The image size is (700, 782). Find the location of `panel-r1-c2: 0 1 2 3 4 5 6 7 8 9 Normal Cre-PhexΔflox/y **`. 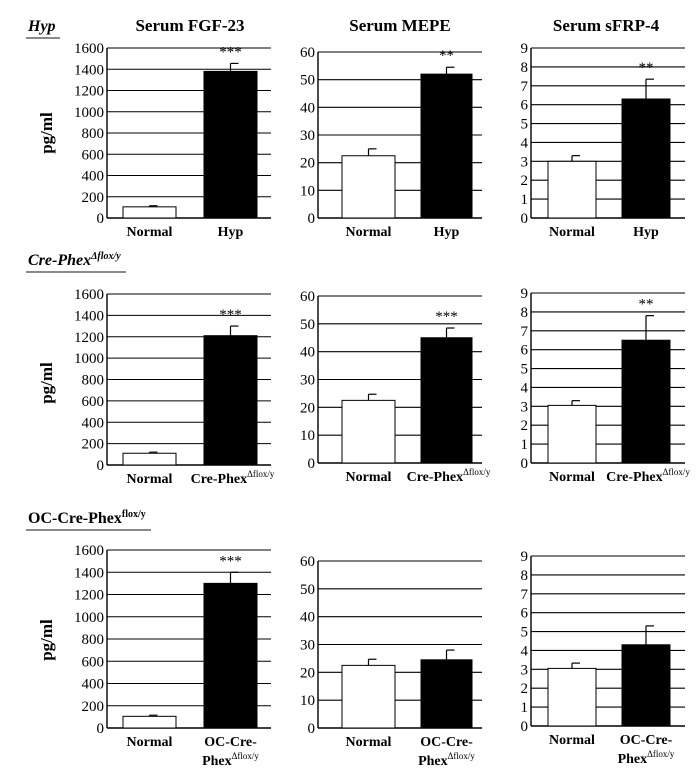

panel-r1-c2: 0 1 2 3 4 5 6 7 8 9 Normal Cre-PhexΔflox/y ** is located at coordinates (606, 385).